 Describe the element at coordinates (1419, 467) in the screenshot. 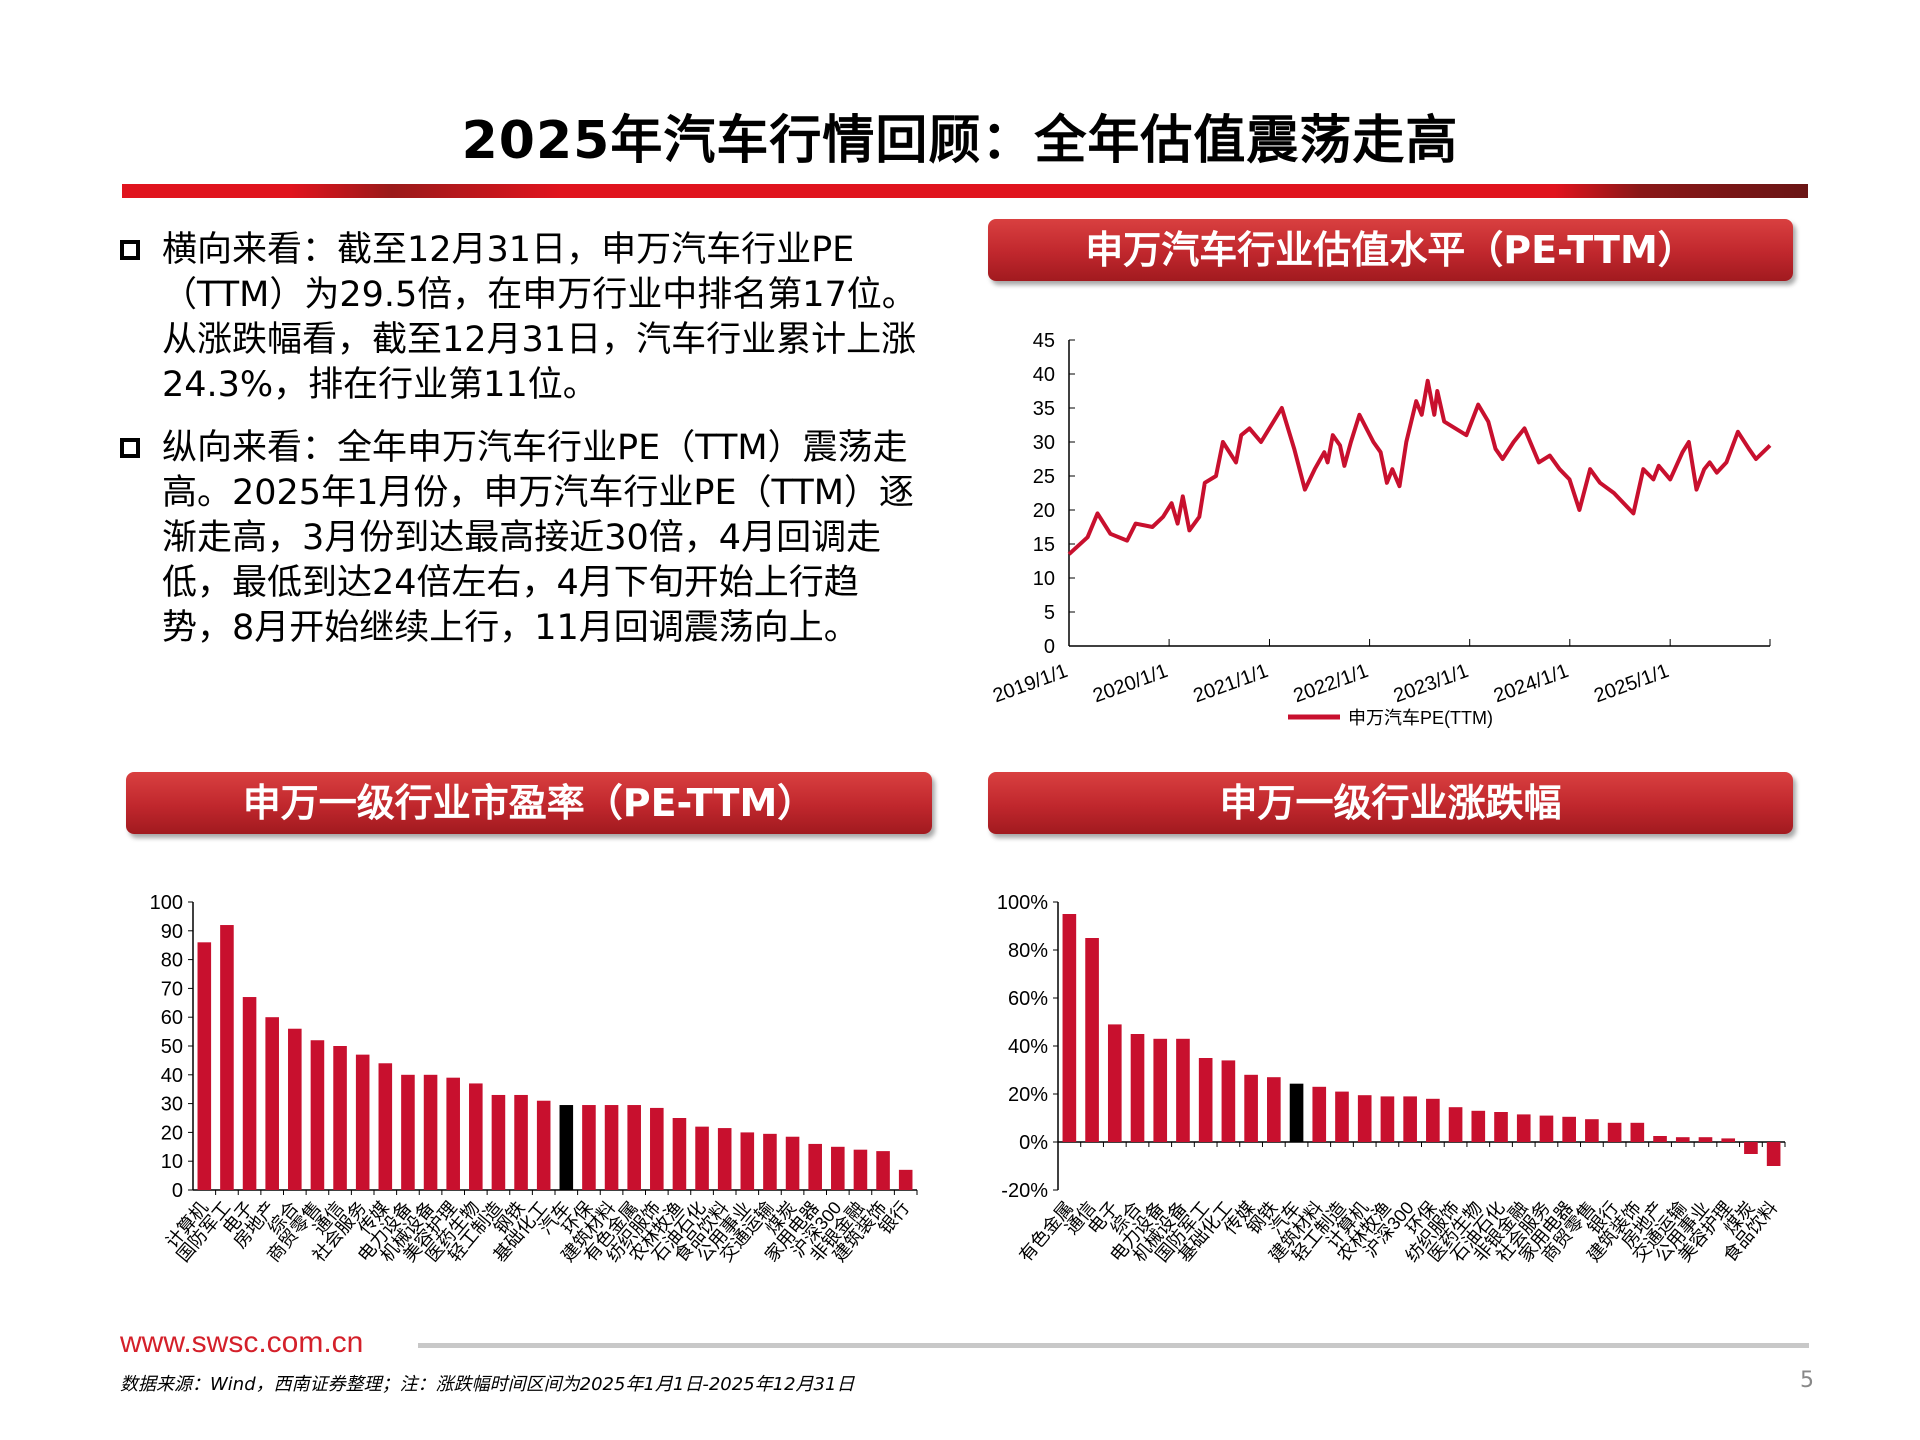

I see `pe-series-line` at that location.